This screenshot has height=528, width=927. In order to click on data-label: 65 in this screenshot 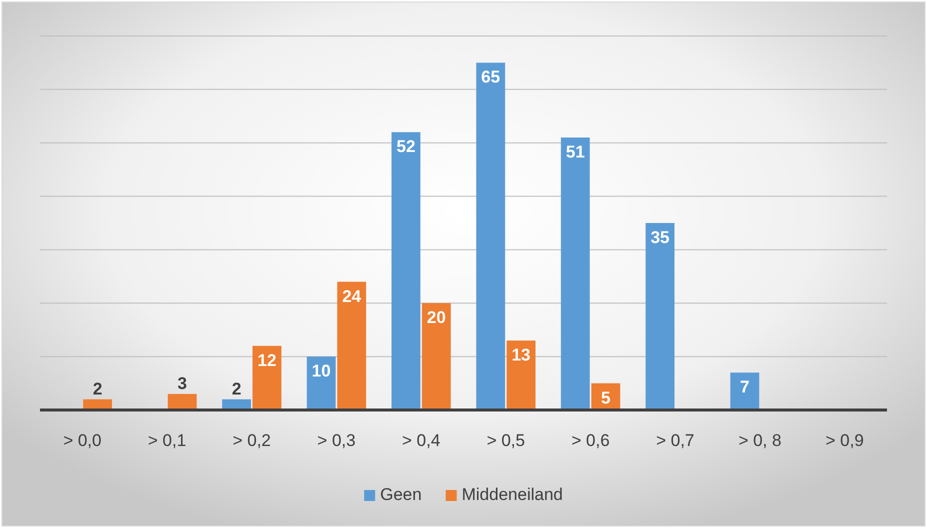, I will do `click(490, 77)`.